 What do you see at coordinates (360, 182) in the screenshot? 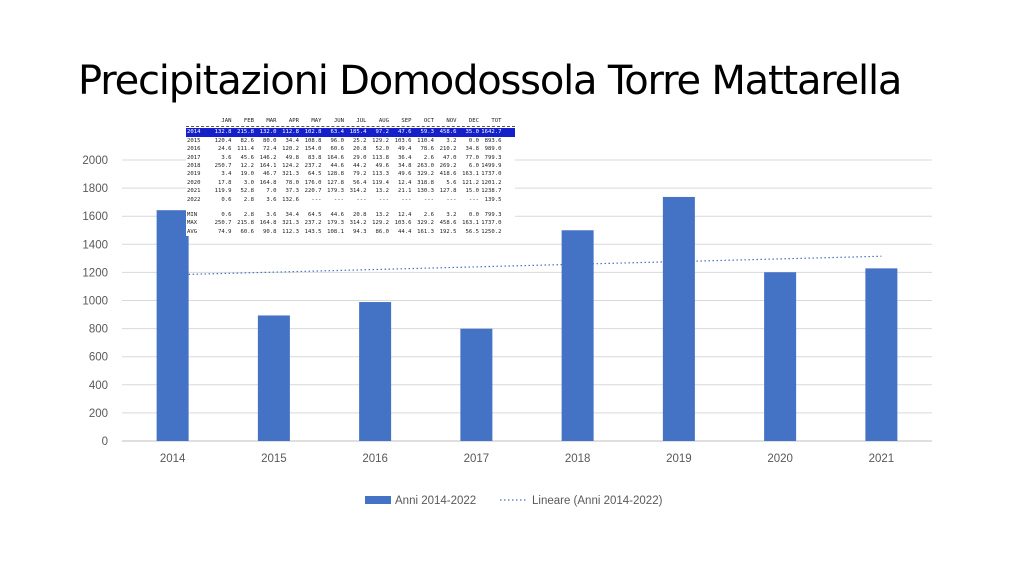
I see `table-cell: 56.4` at bounding box center [360, 182].